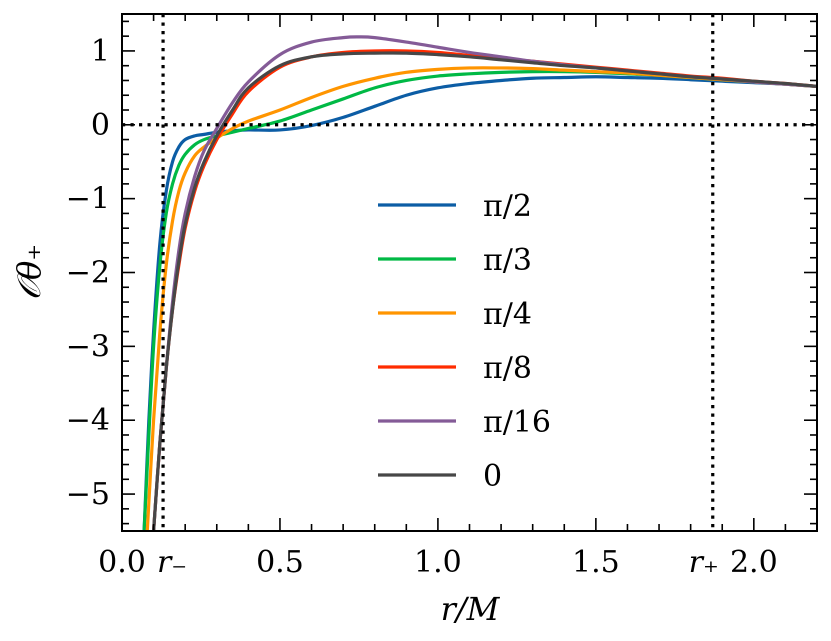 This screenshot has height=641, width=831. What do you see at coordinates (88, 420) in the screenshot?
I see `y-tick-label: −4` at bounding box center [88, 420].